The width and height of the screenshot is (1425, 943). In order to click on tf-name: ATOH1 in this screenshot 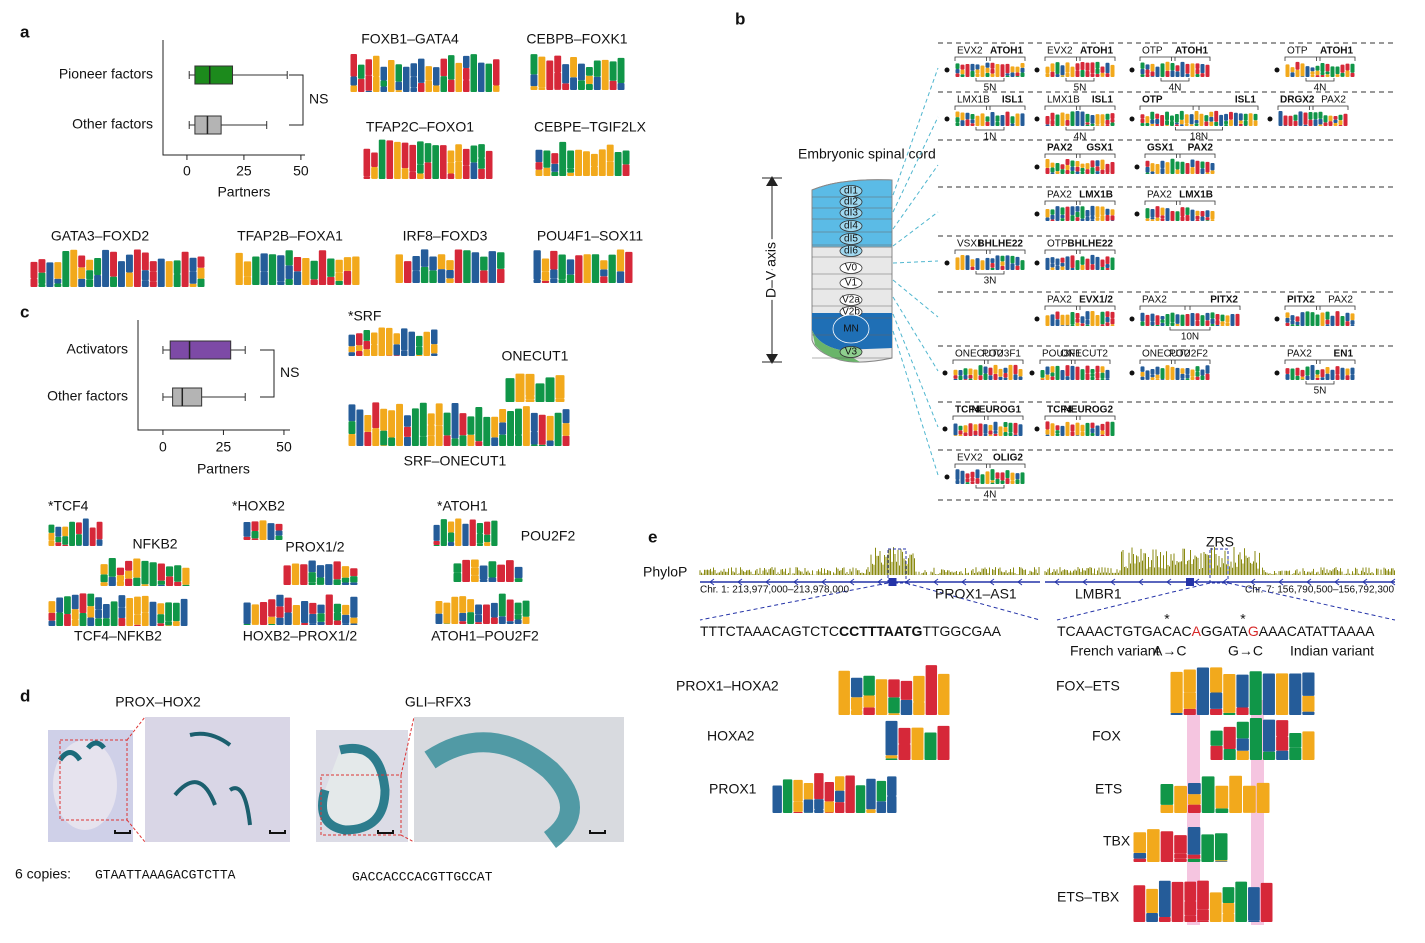, I will do `click(1006, 51)`.